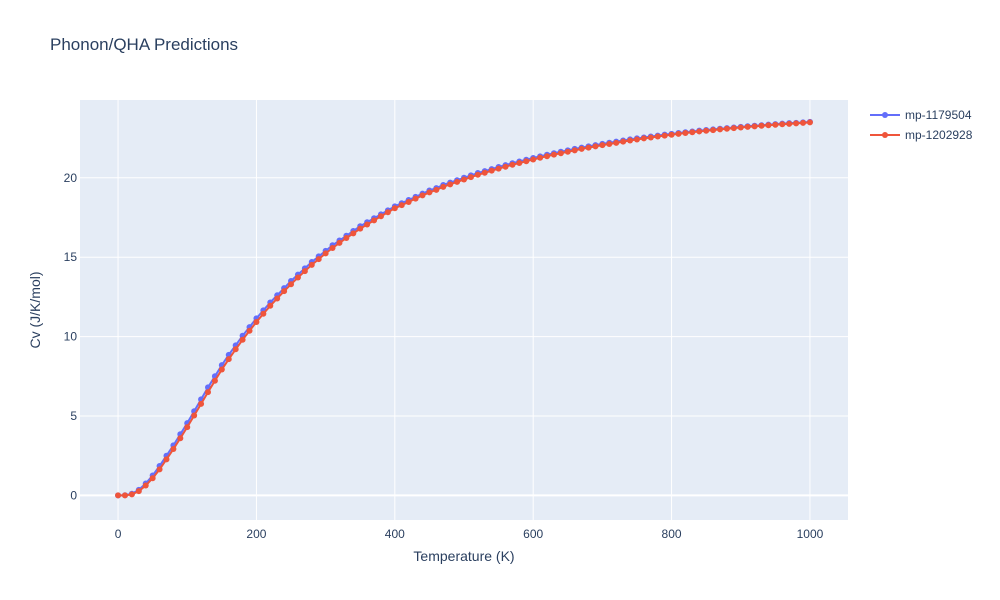 This screenshot has height=600, width=1000. Describe the element at coordinates (463, 556) in the screenshot. I see `x-axis-title: Temperature (K)` at that location.